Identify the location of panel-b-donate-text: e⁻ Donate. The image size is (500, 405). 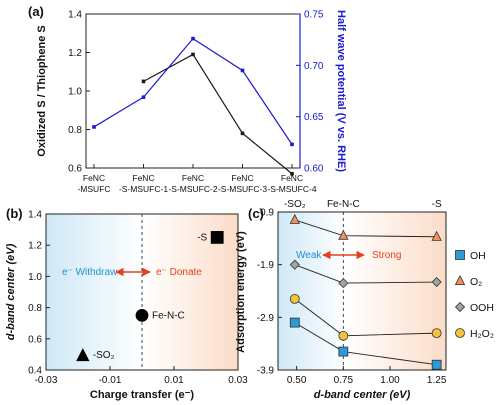
(179, 272).